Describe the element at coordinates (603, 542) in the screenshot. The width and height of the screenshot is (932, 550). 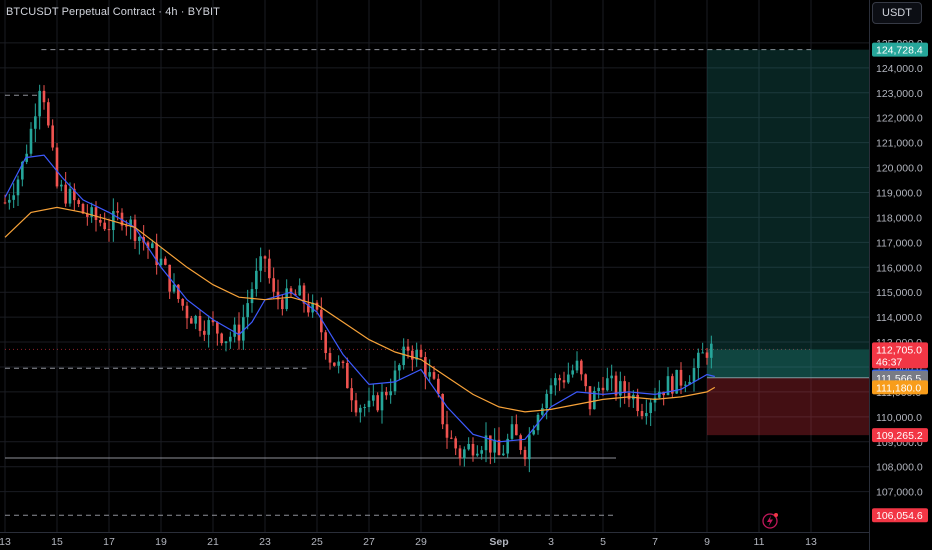
I see `time-tick-label: 5` at that location.